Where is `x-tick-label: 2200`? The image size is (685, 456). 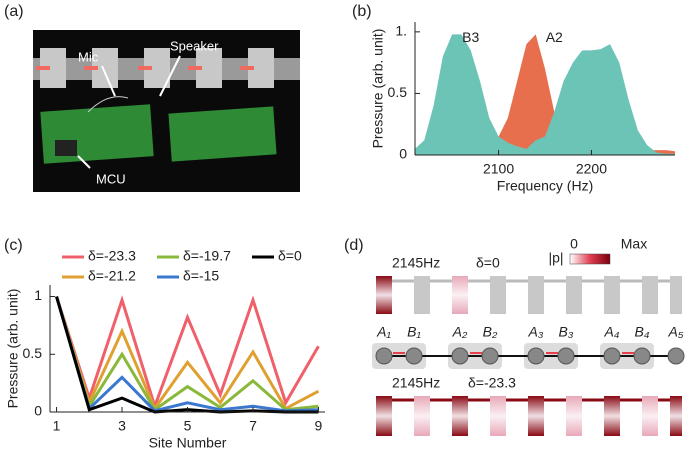
x-tick-label: 2200 is located at coordinates (591, 169).